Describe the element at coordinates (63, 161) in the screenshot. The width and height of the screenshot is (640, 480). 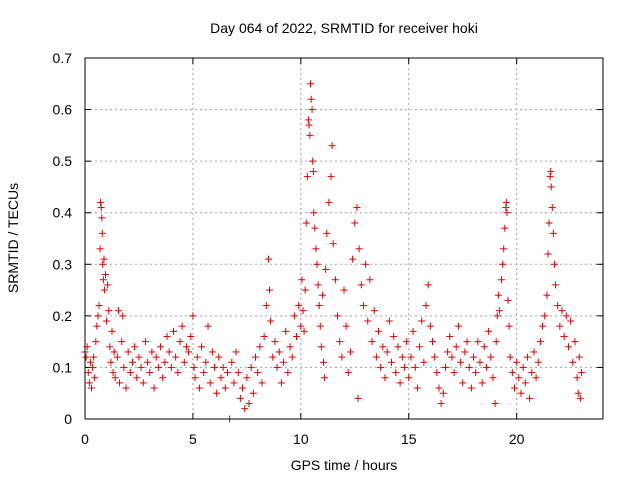
I see `y-tick-label: 0.5` at that location.